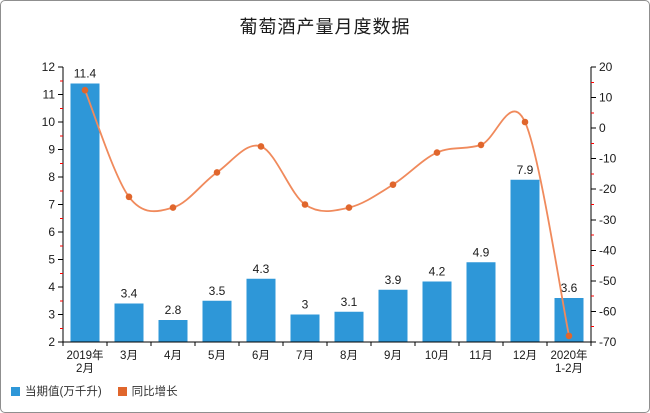 The image size is (650, 413). I want to click on svg-text: 8月, so click(349, 356).